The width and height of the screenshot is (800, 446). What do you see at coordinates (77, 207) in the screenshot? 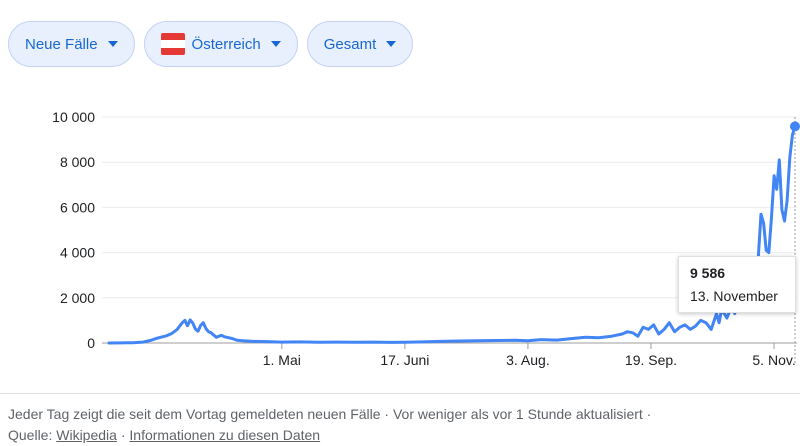
I see `y-tick-label: 6 000` at bounding box center [77, 207].